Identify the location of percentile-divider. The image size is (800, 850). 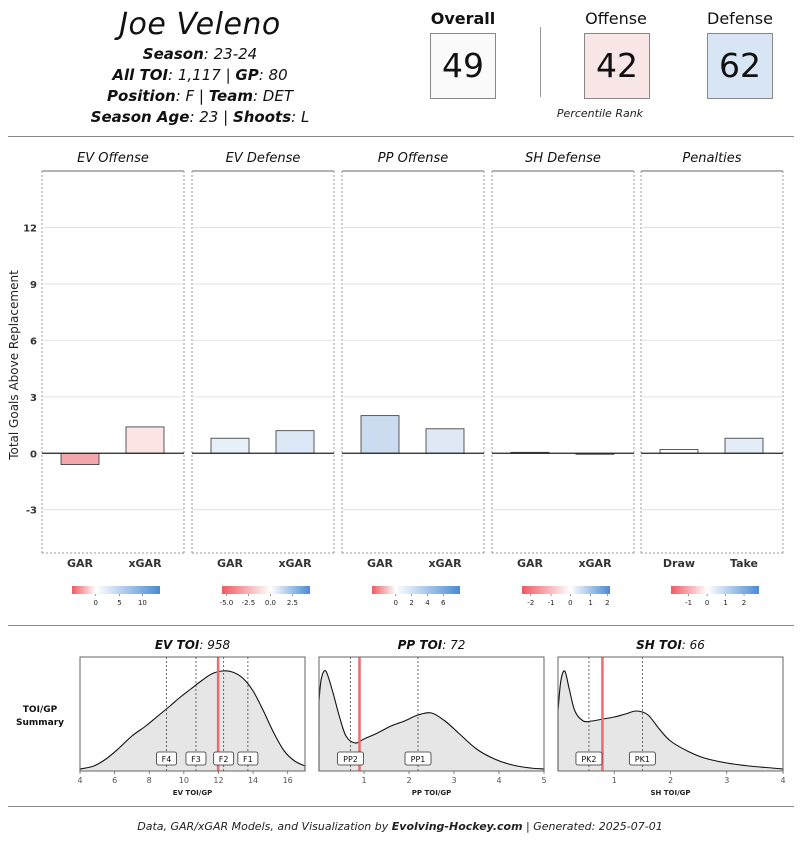
(540, 62).